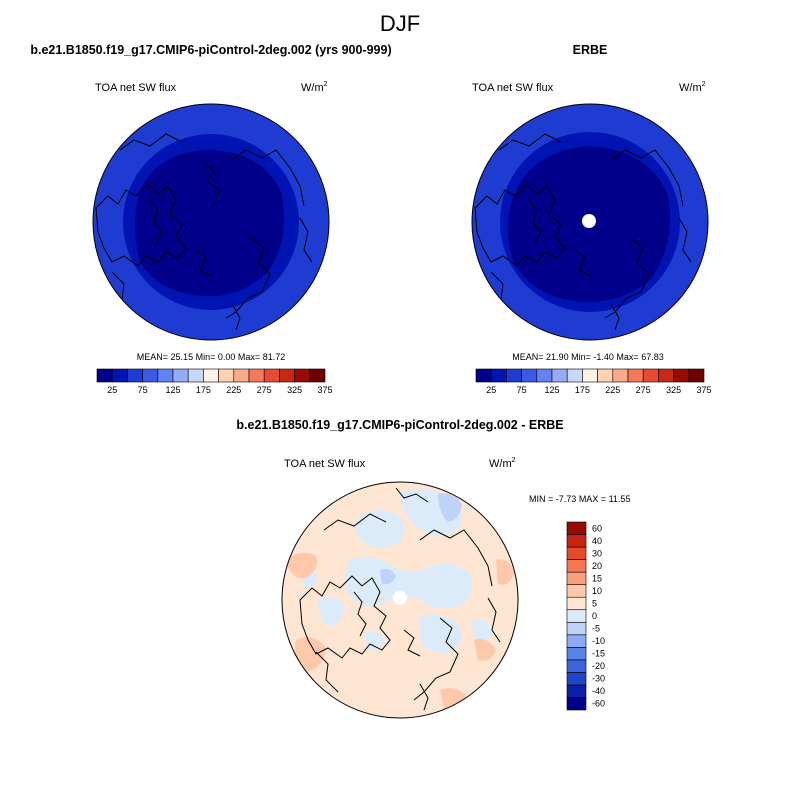 This screenshot has height=800, width=800. Describe the element at coordinates (557, 357) in the screenshot. I see `mean-value: 21.90` at that location.